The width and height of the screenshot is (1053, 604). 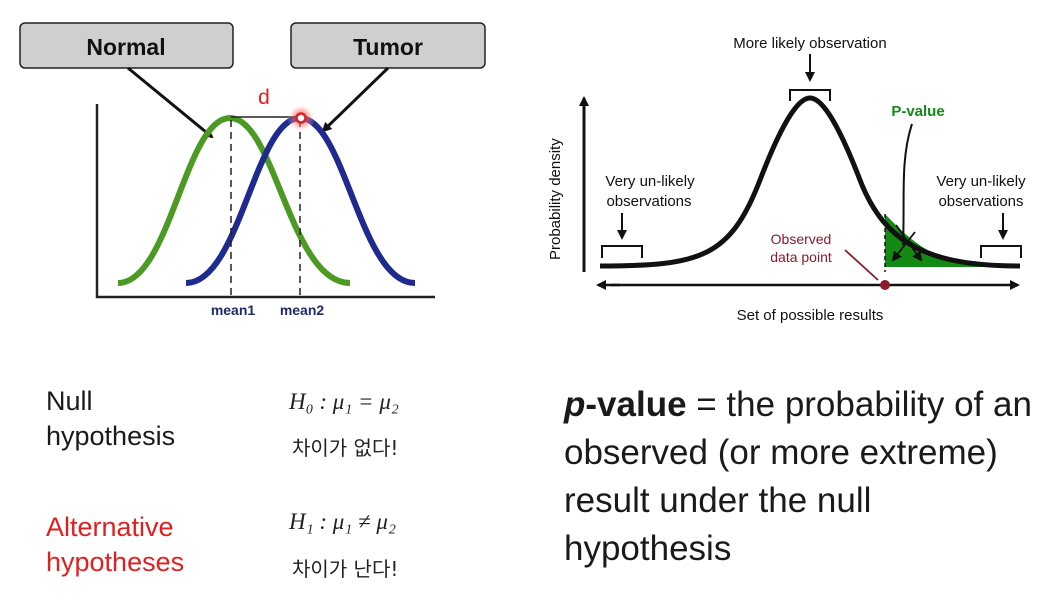 What do you see at coordinates (555, 199) in the screenshot?
I see `density-axis-label: Probability density` at bounding box center [555, 199].